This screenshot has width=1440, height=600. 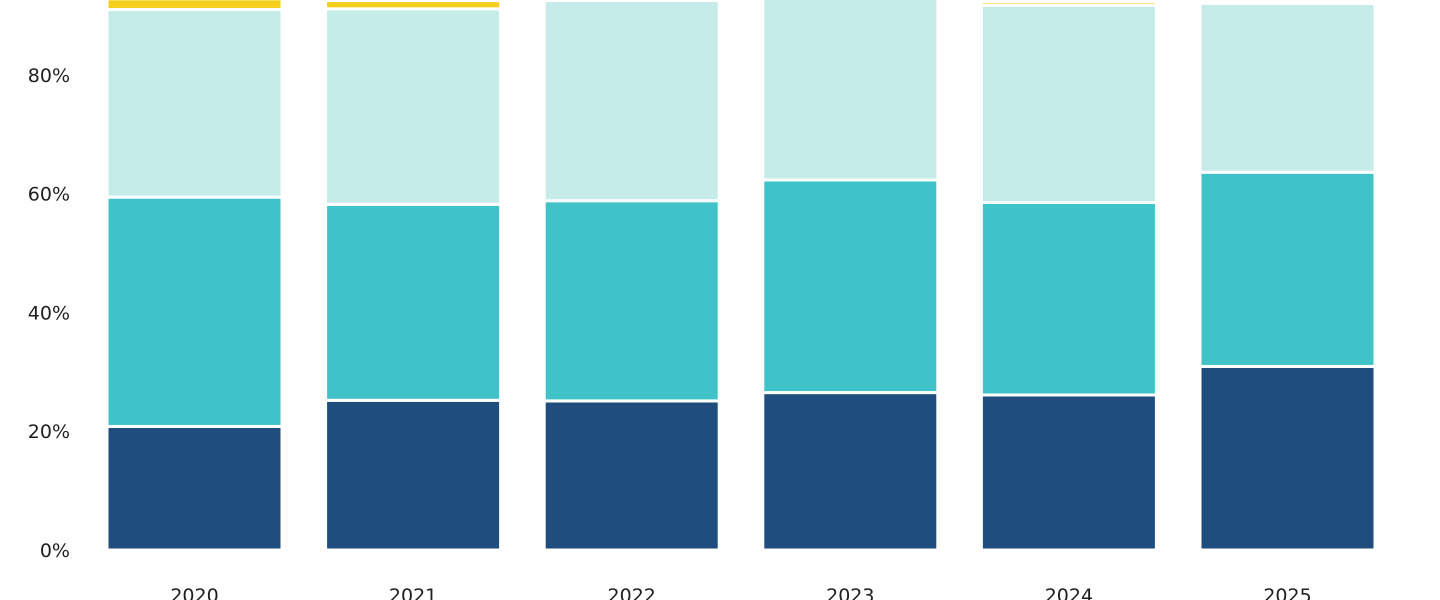 What do you see at coordinates (1287, 592) in the screenshot?
I see `x-tick-label: 2025` at bounding box center [1287, 592].